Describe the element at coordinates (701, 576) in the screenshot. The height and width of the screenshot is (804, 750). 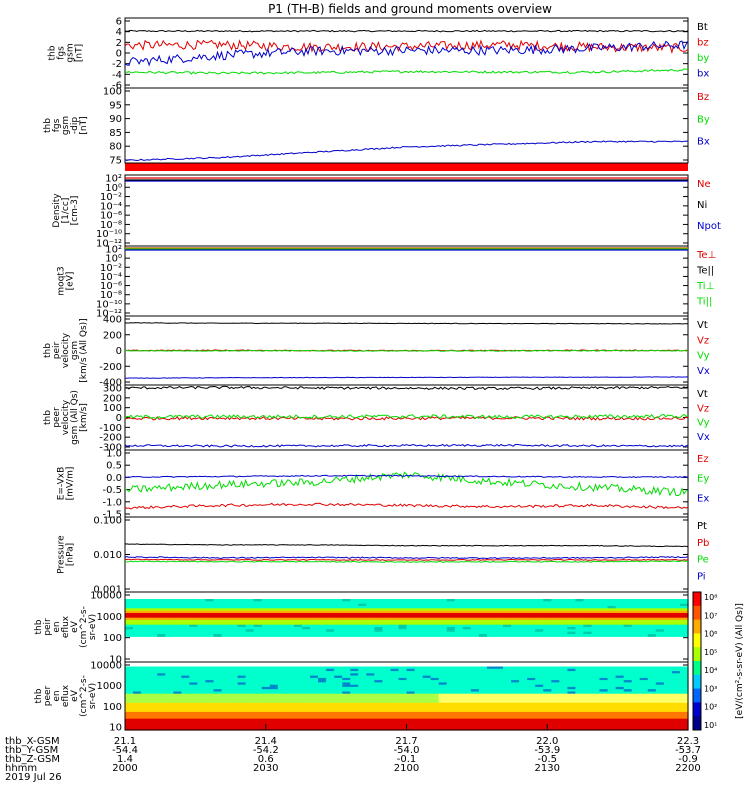
I see `legend-entry: Pi` at that location.